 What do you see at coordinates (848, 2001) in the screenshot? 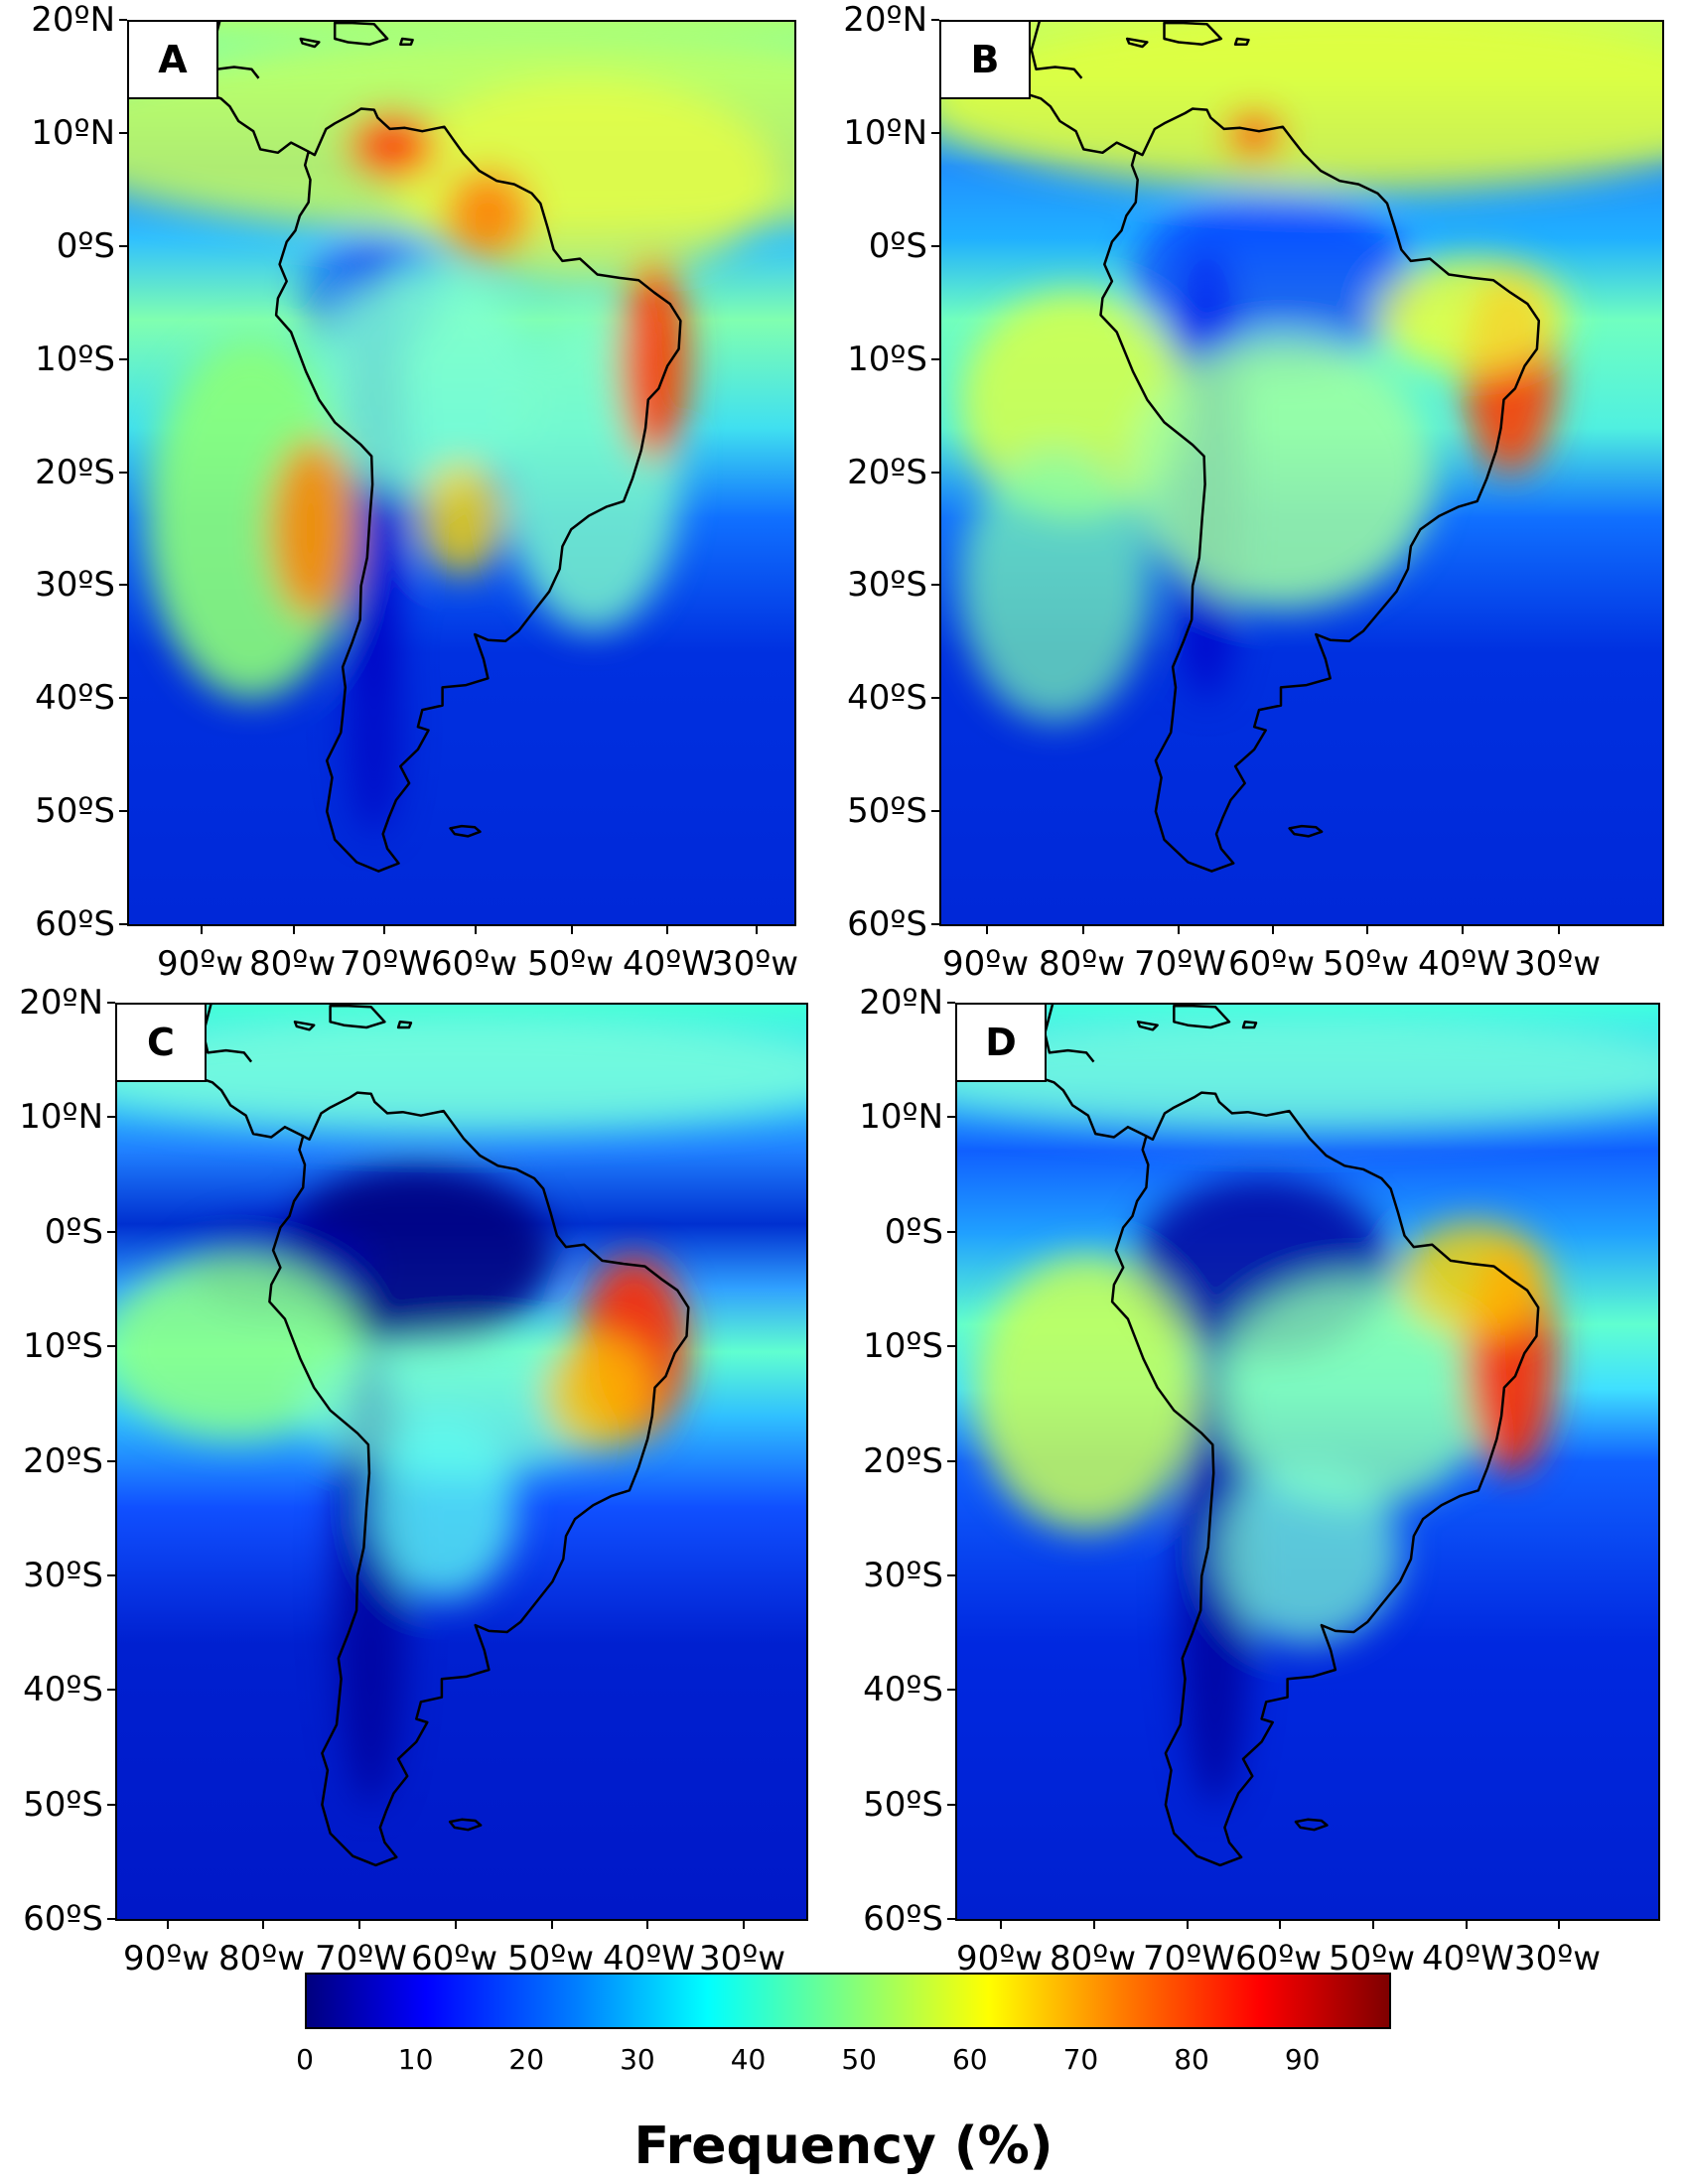
I see `colorbar` at bounding box center [848, 2001].